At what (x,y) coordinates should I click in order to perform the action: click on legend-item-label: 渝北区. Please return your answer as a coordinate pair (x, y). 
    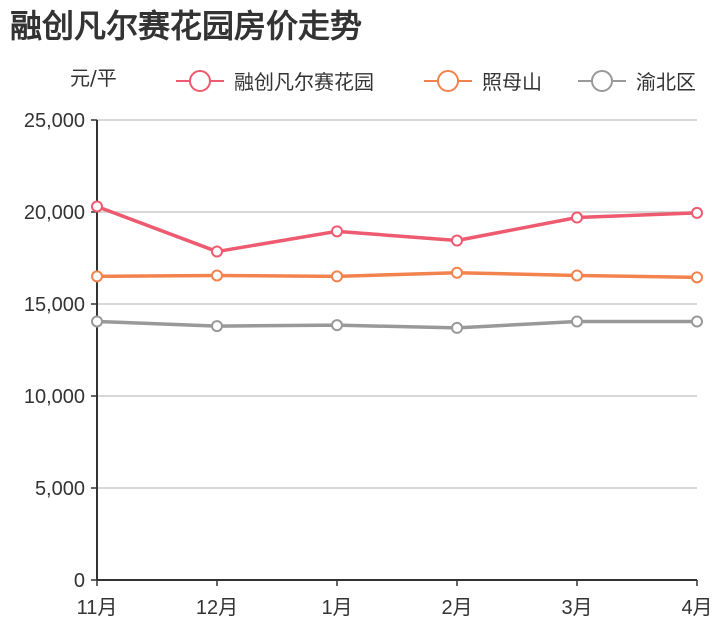
    Looking at the image, I should click on (666, 82).